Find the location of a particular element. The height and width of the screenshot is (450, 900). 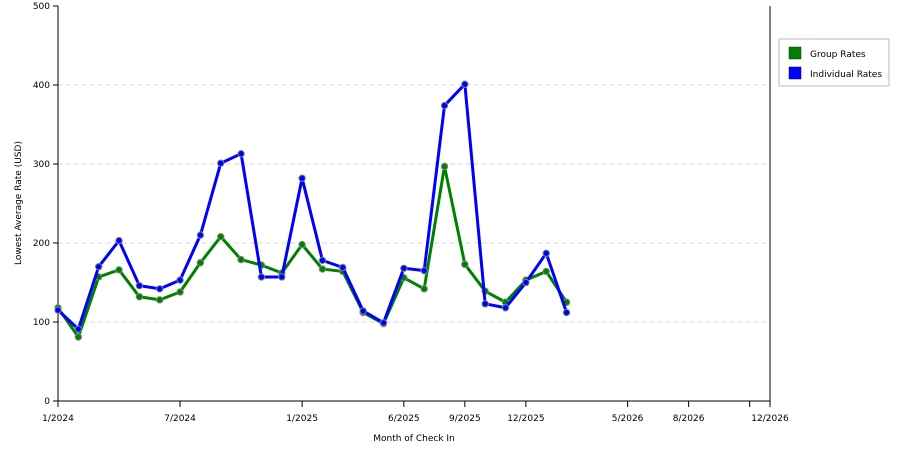

x-tick-label: 9/2025 is located at coordinates (465, 419).